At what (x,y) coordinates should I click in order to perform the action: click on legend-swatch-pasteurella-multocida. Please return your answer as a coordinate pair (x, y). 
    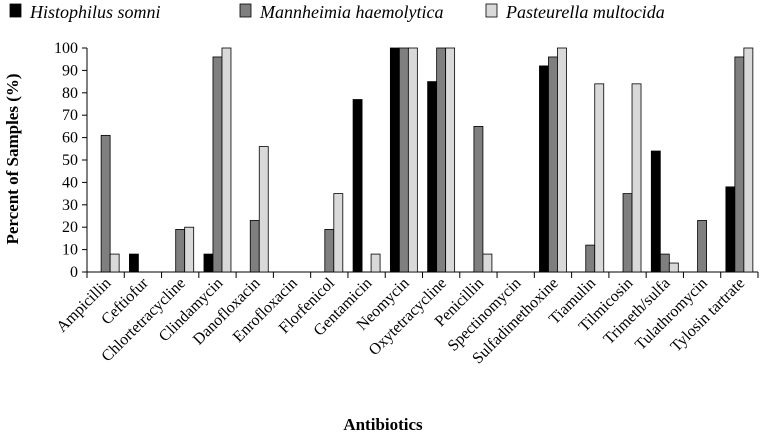
    Looking at the image, I should click on (491, 10).